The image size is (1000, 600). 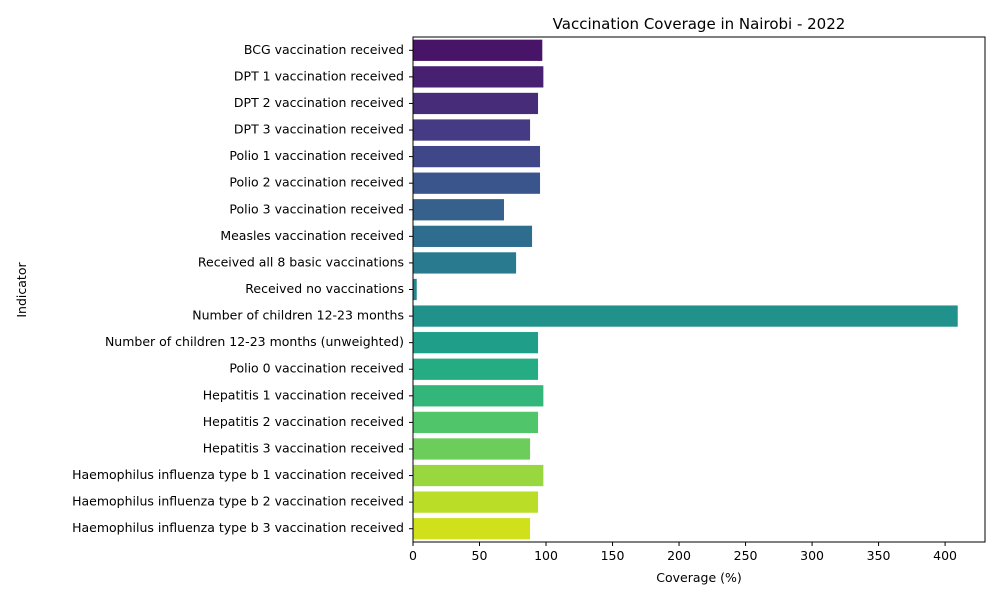 What do you see at coordinates (324, 49) in the screenshot?
I see `category-label: BCG vaccination received` at bounding box center [324, 49].